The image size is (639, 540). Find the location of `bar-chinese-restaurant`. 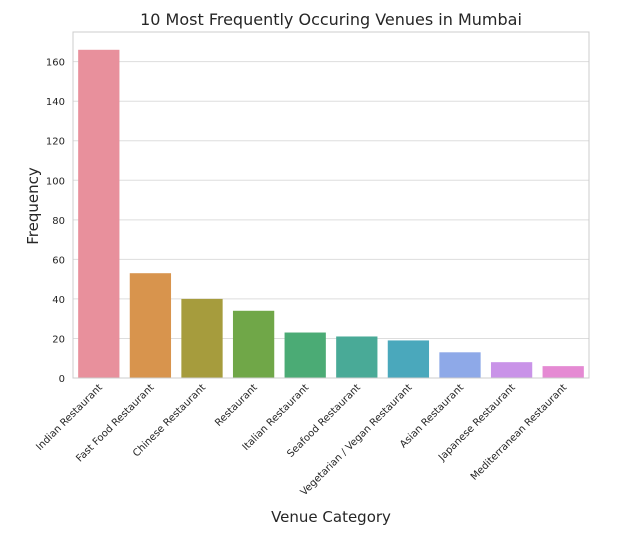

bar-chinese-restaurant is located at coordinates (202, 338).